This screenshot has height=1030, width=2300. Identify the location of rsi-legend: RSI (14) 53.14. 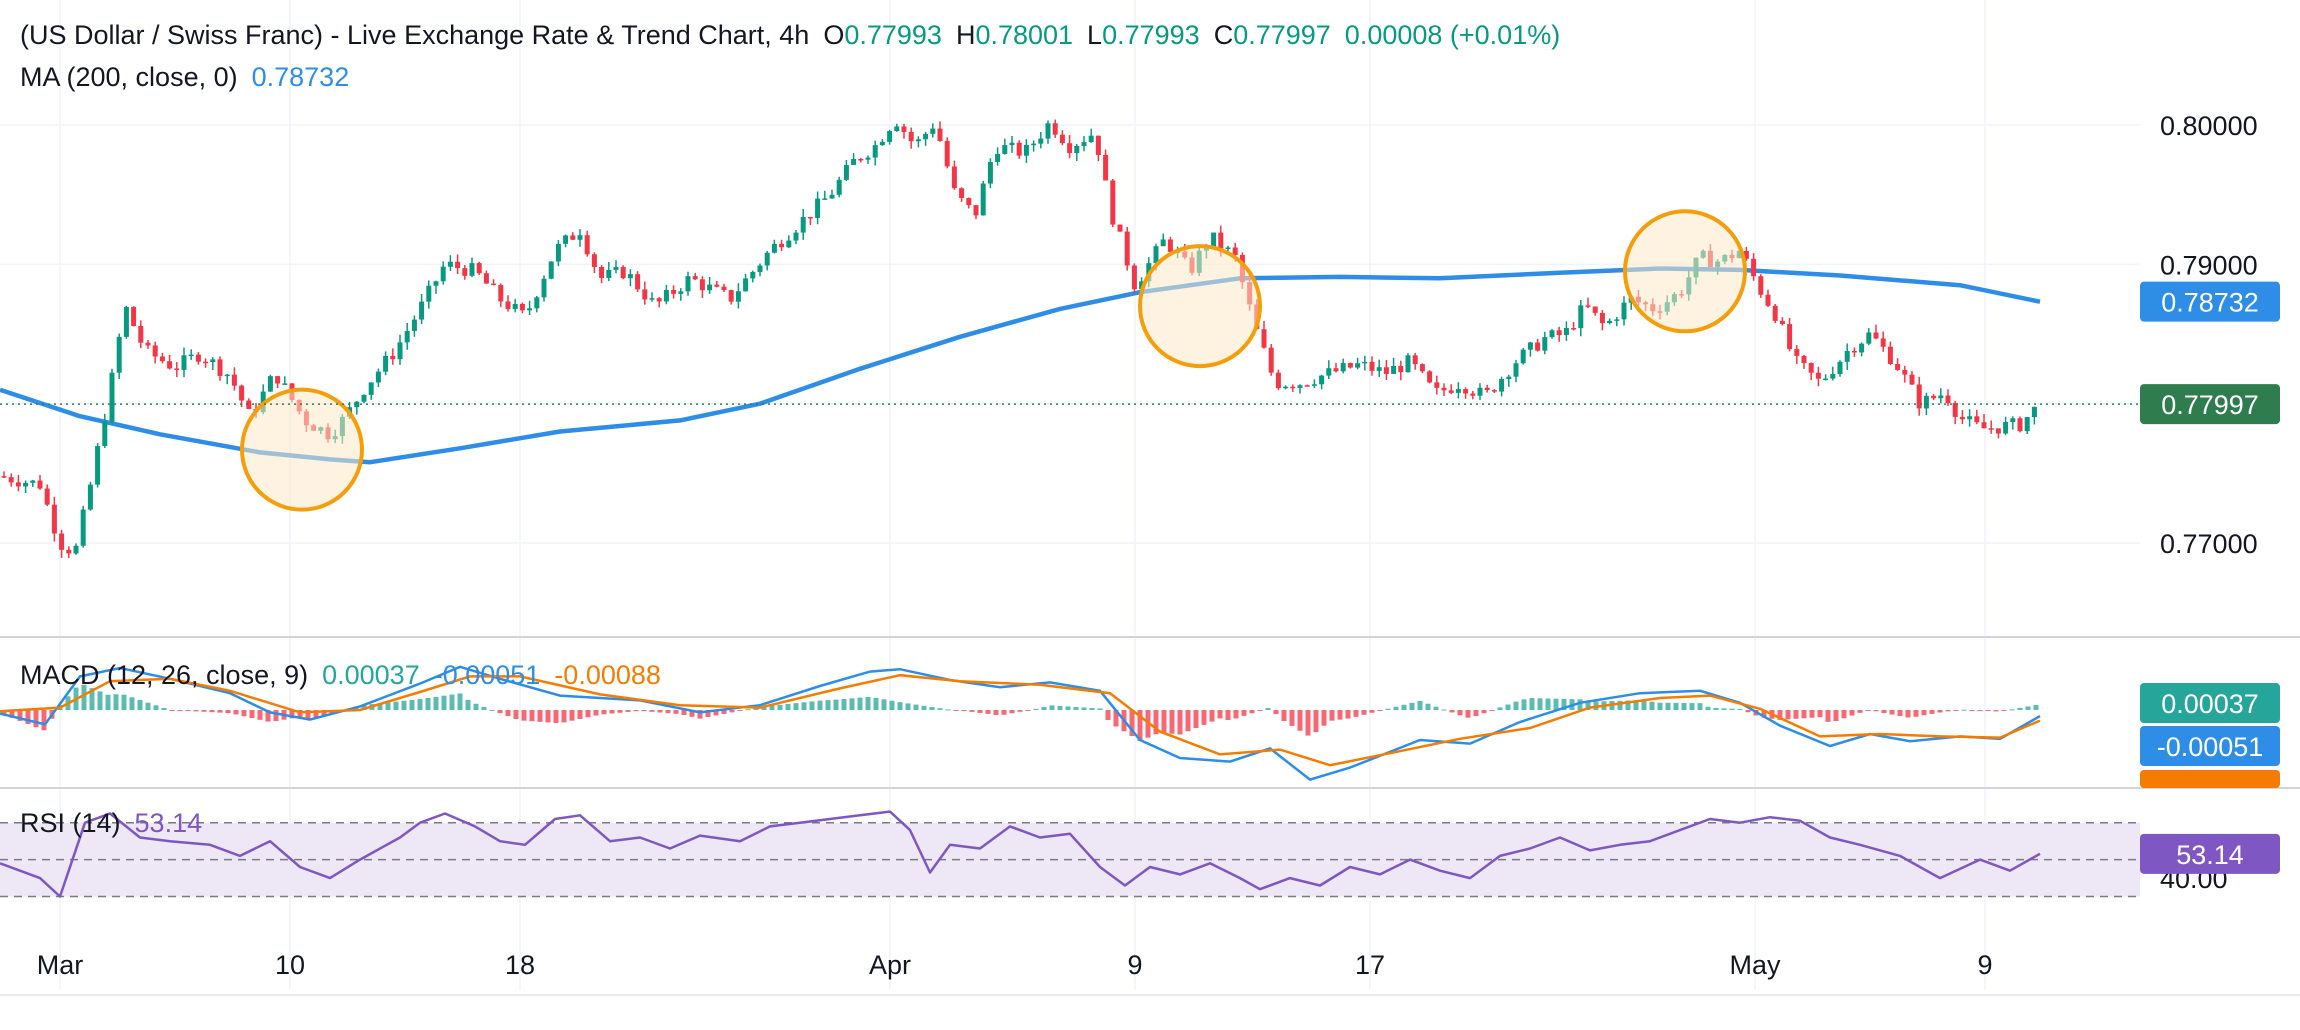
(118, 823).